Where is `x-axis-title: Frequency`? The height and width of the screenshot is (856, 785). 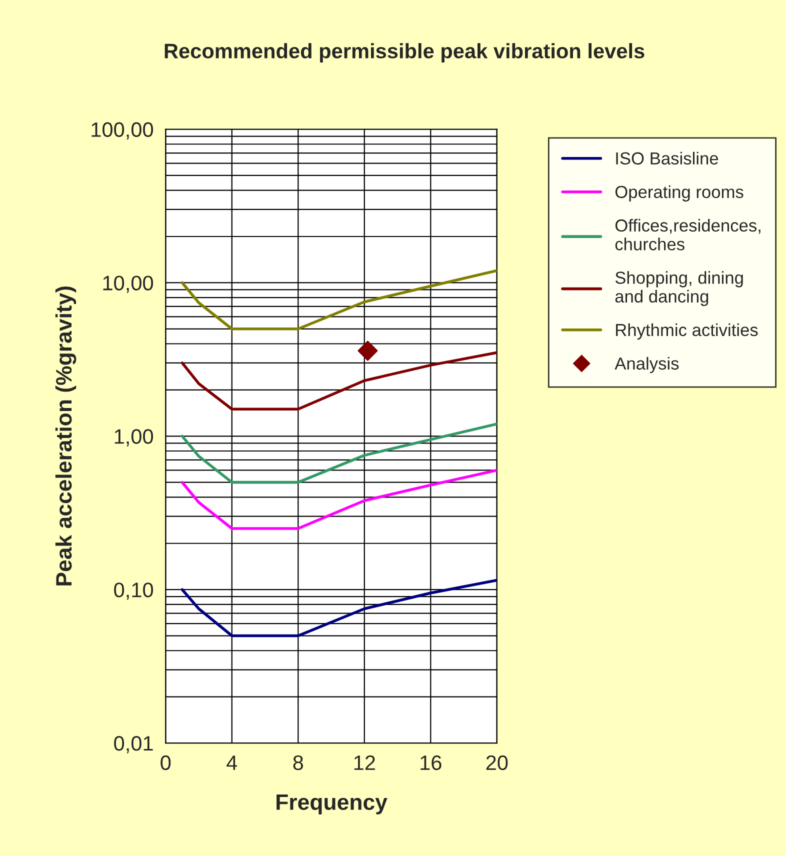 x-axis-title: Frequency is located at coordinates (332, 804).